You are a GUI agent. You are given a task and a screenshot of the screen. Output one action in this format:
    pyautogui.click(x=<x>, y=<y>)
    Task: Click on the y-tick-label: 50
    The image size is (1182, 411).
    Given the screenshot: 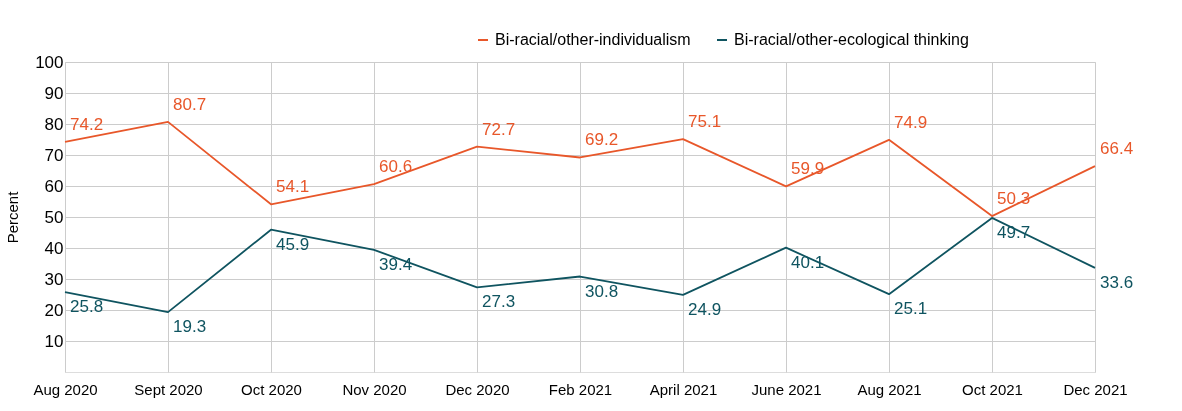 What is the action you would take?
    pyautogui.click(x=54, y=217)
    